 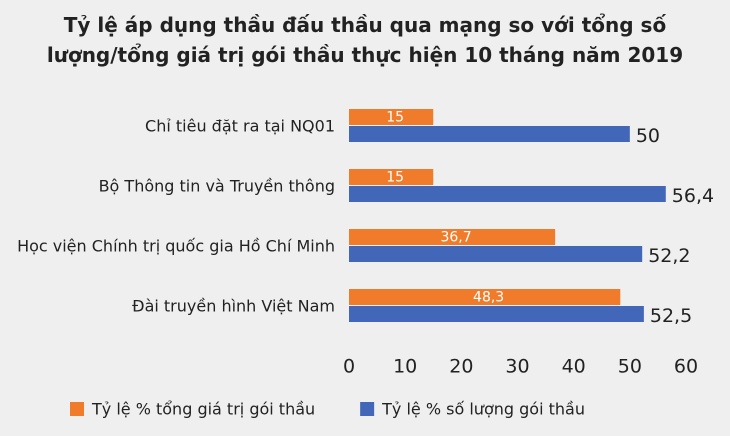 What do you see at coordinates (349, 367) in the screenshot?
I see `x-tick-label: 0` at bounding box center [349, 367].